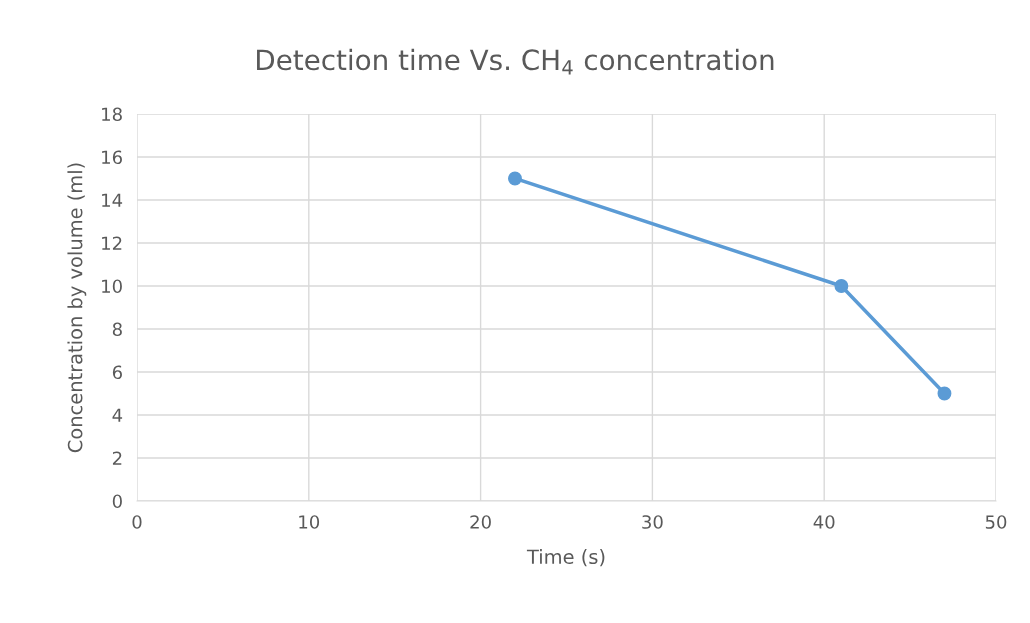 The height and width of the screenshot is (623, 1030). Describe the element at coordinates (112, 243) in the screenshot. I see `y-tick-label: 12` at that location.